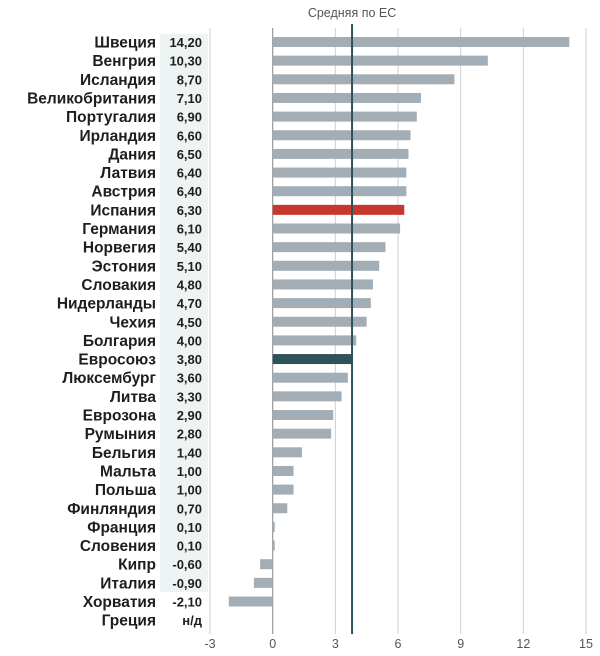 Image resolution: width=600 pixels, height=656 pixels. What do you see at coordinates (124, 61) in the screenshot?
I see `category-label: Венгрия` at bounding box center [124, 61].